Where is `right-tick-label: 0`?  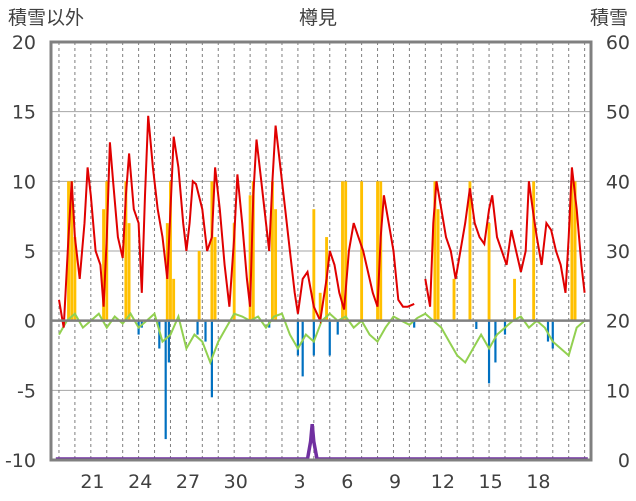 right-tick-label: 0 is located at coordinates (624, 461).